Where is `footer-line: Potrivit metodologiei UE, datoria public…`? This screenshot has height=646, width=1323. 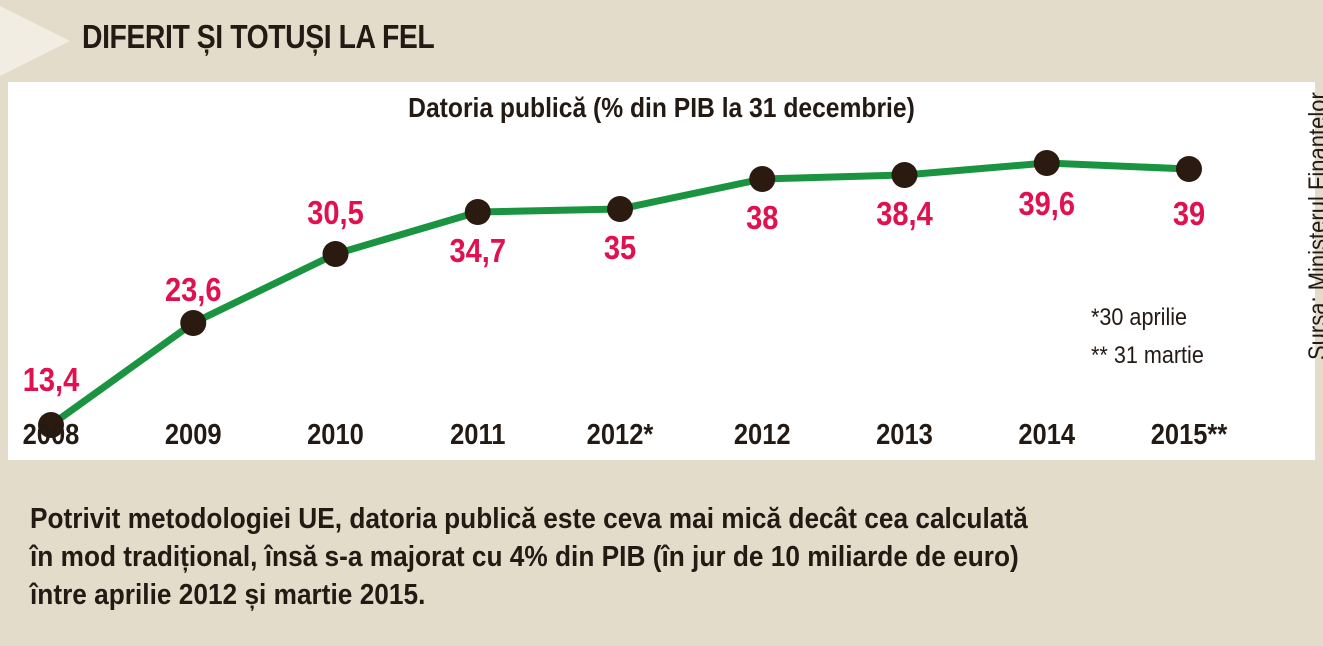 footer-line: Potrivit metodologiei UE, datoria public… is located at coordinates (529, 519).